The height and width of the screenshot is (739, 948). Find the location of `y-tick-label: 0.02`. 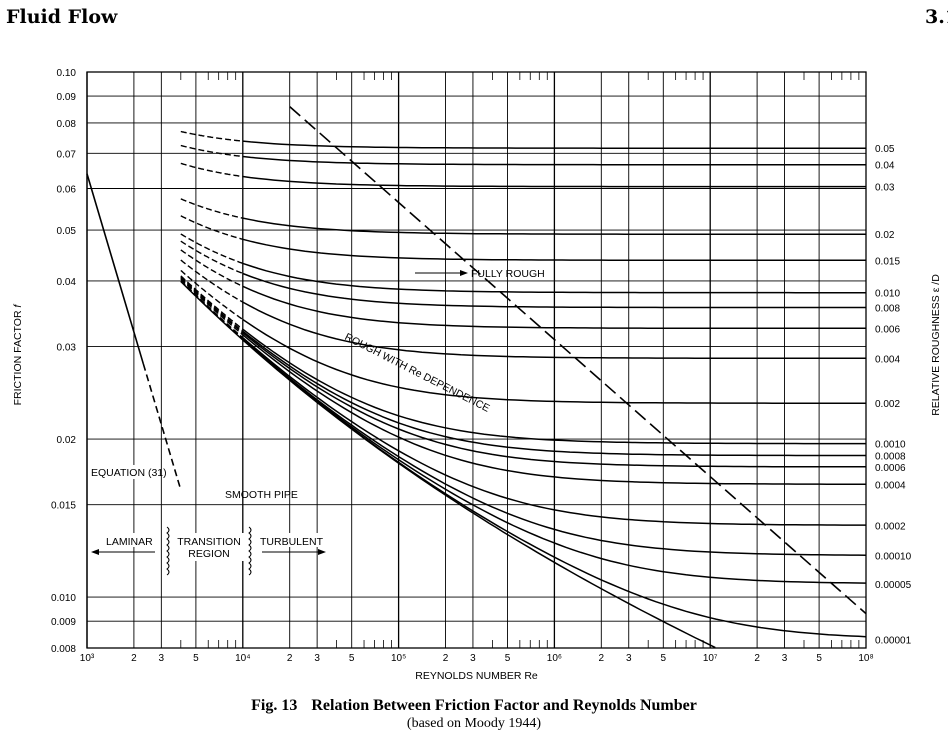

y-tick-label: 0.02 is located at coordinates (67, 440).